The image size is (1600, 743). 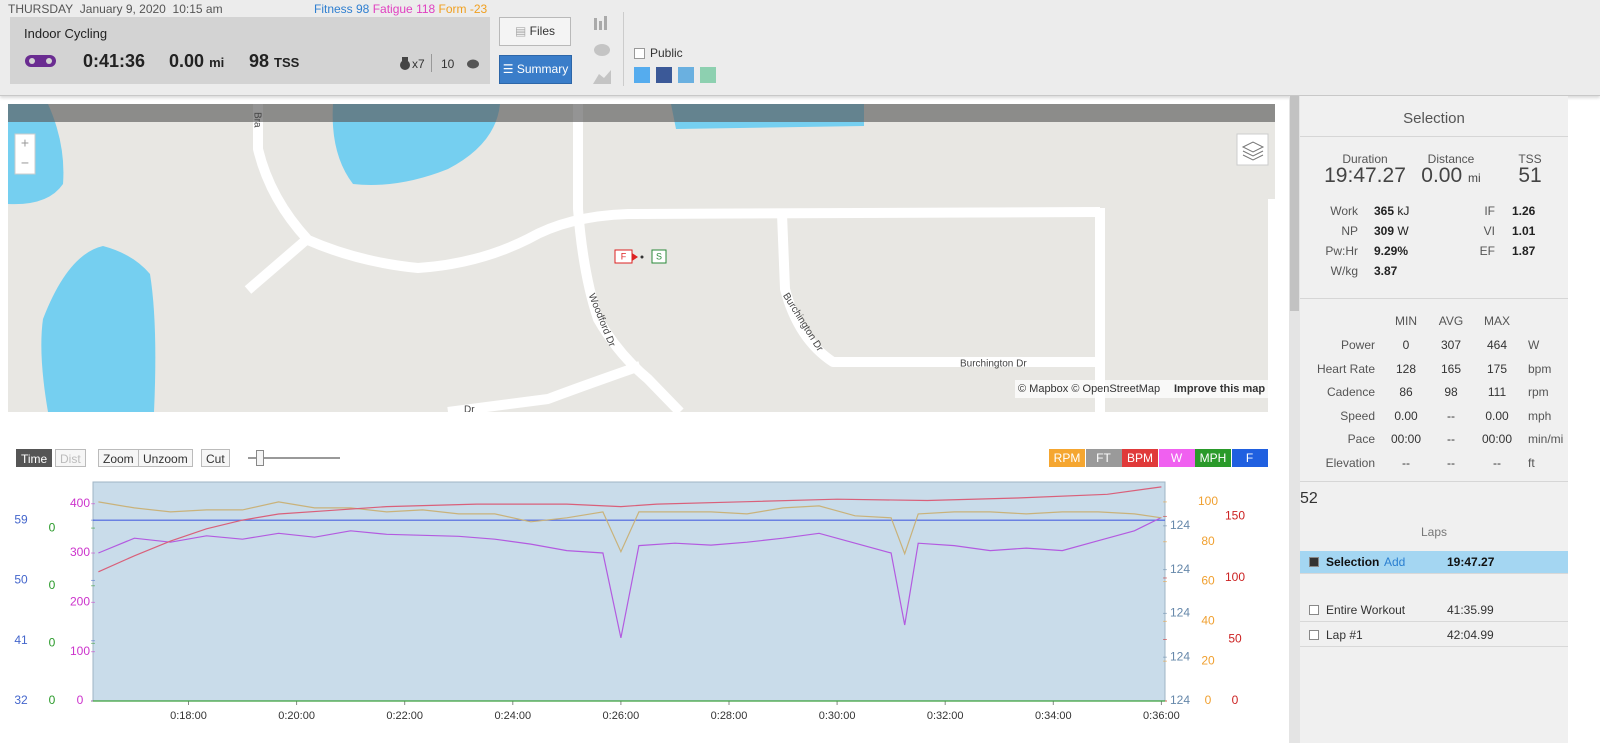 What do you see at coordinates (1395, 562) in the screenshot?
I see `lap-add: Add` at bounding box center [1395, 562].